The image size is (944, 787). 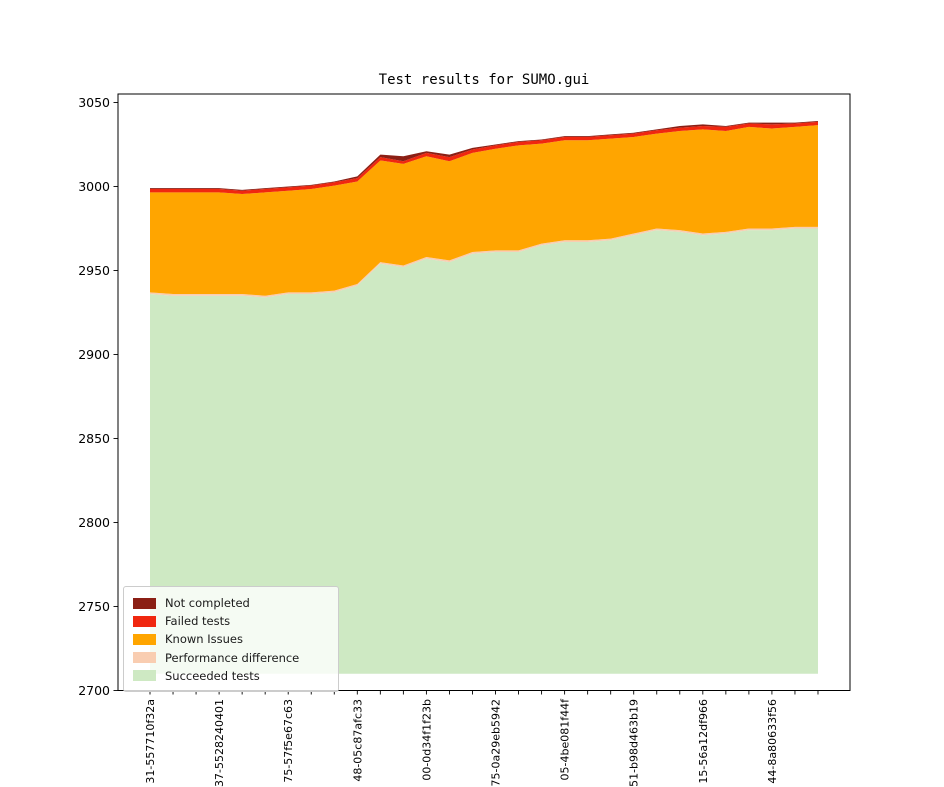 I want to click on y-tick-label: 3050, so click(x=94, y=102).